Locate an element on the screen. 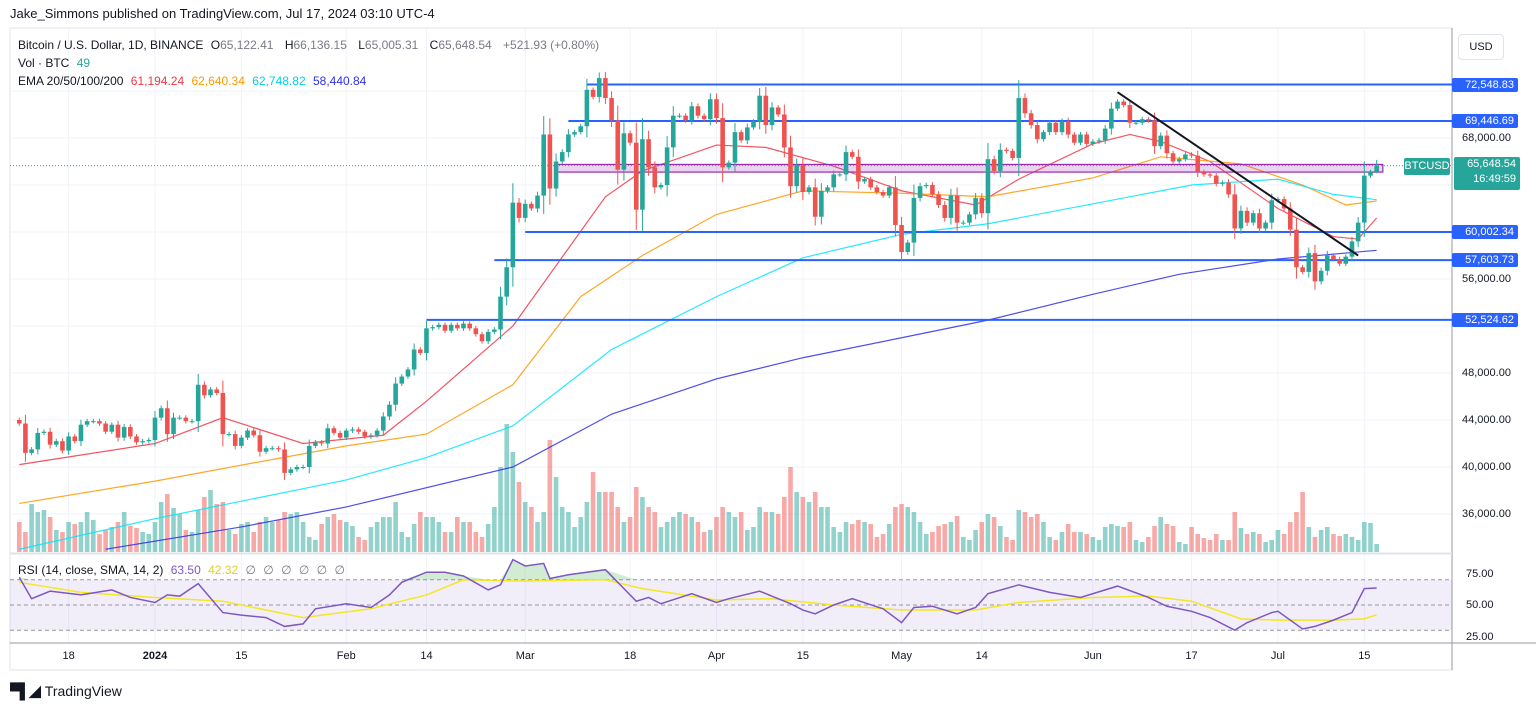 This screenshot has height=709, width=1536. rsi-overbought-fill is located at coordinates (454, 576).